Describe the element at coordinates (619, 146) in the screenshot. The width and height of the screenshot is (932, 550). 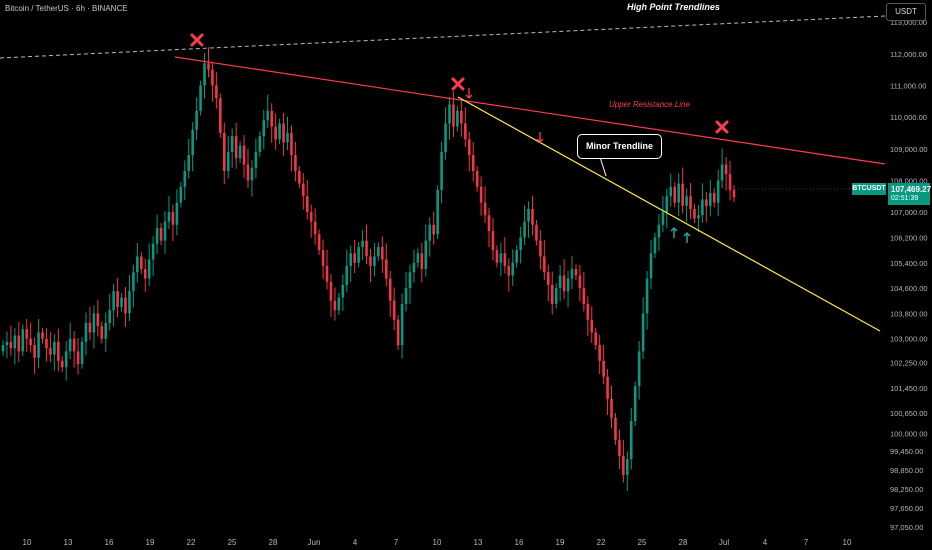
I see `minor-trendline-callout: Minor Trendline` at that location.